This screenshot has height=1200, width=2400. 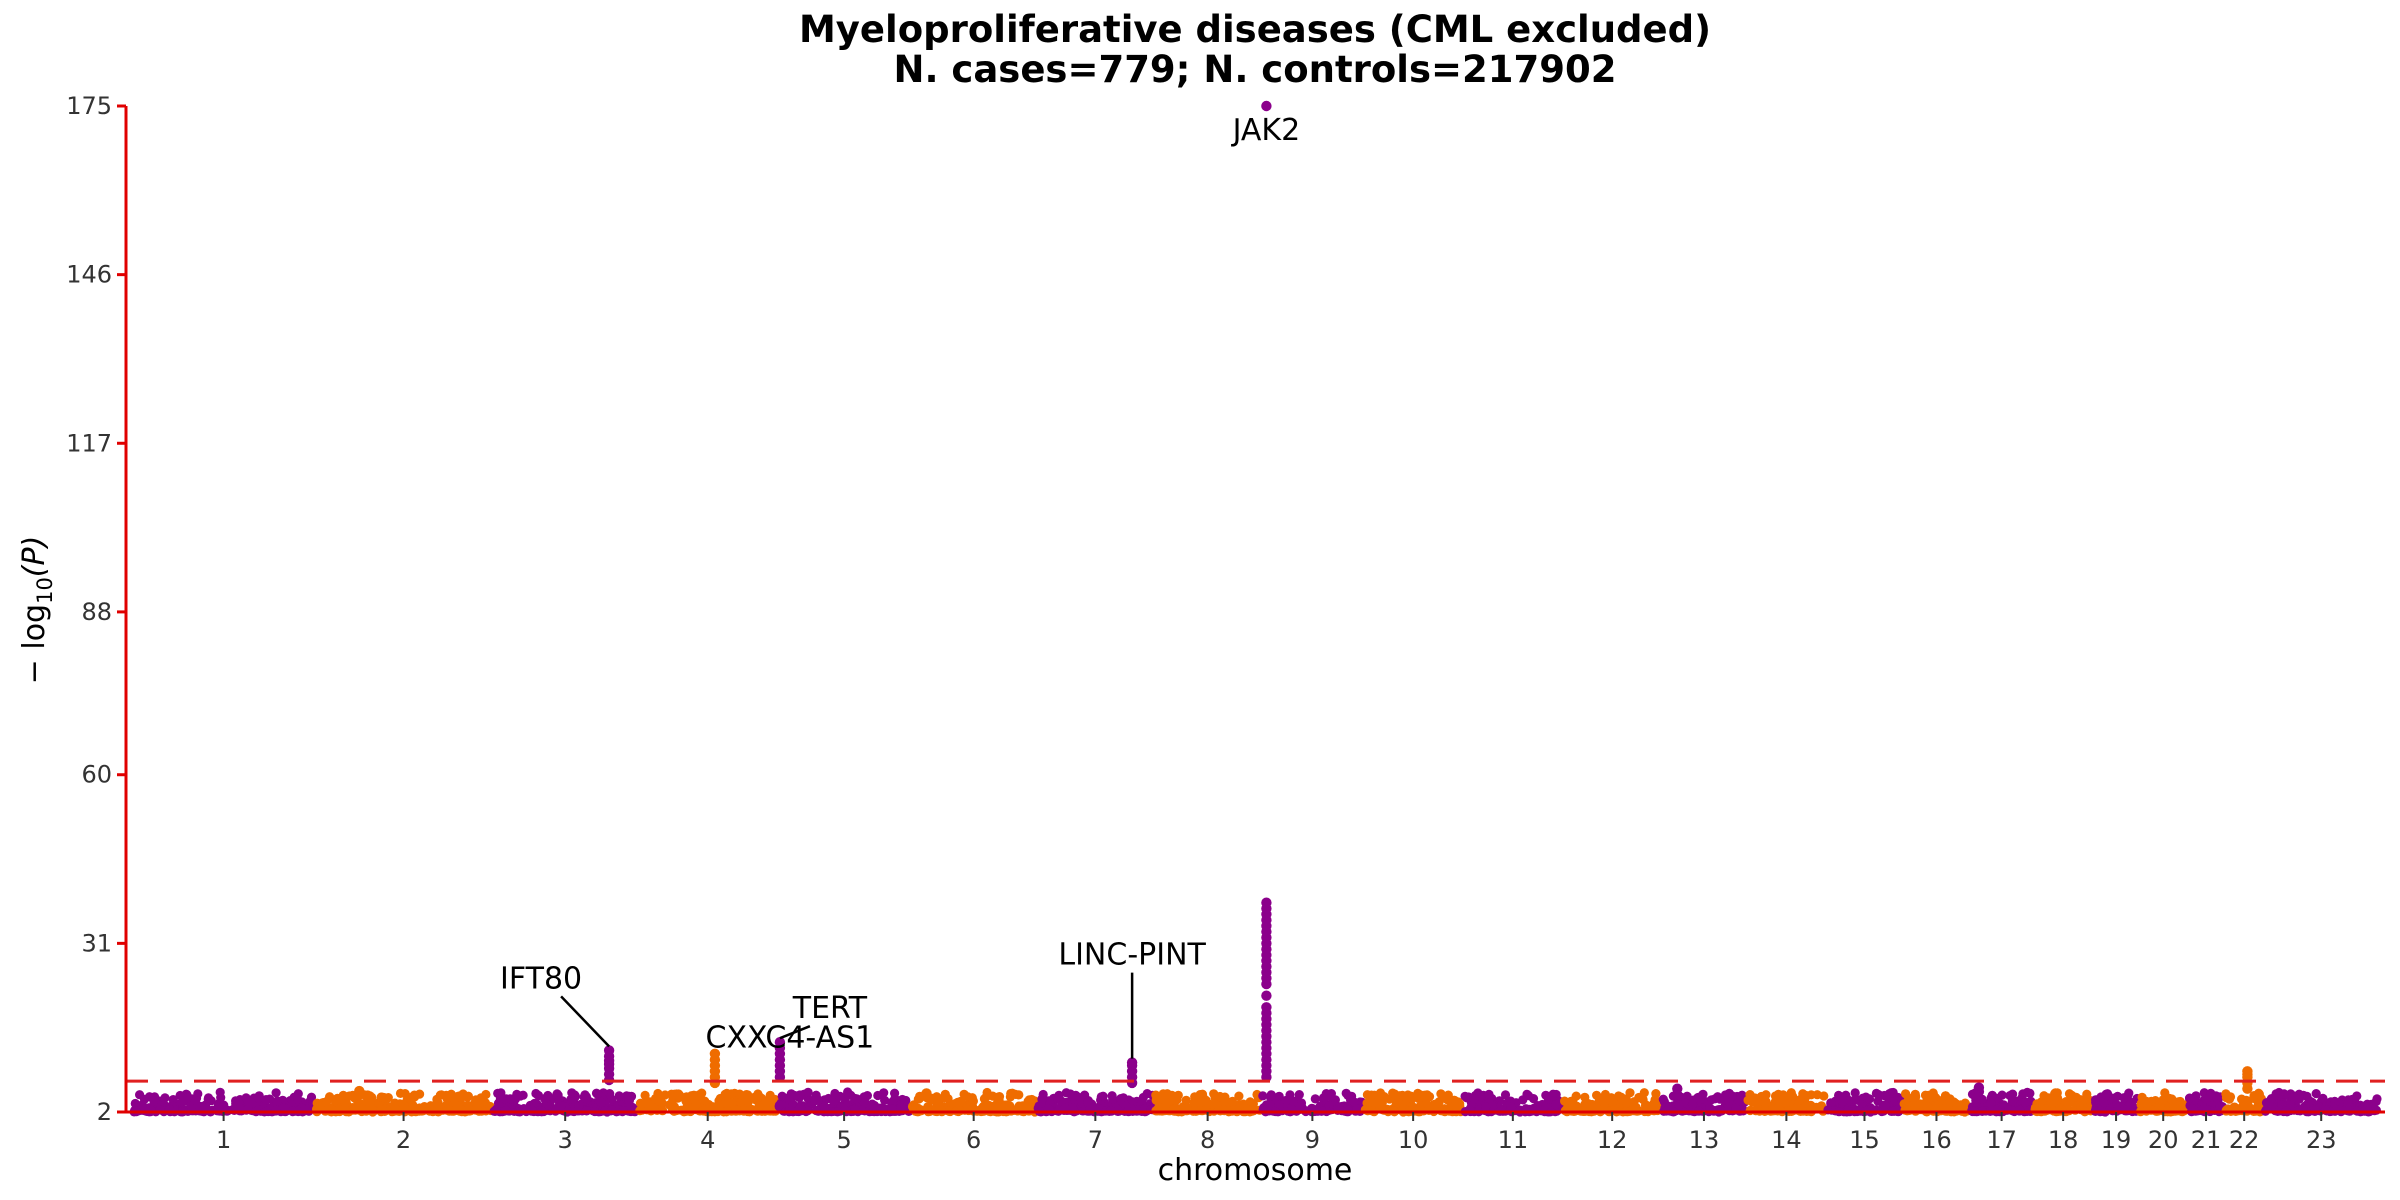 I want to click on y-axis-label-sub: 10, so click(x=45, y=590).